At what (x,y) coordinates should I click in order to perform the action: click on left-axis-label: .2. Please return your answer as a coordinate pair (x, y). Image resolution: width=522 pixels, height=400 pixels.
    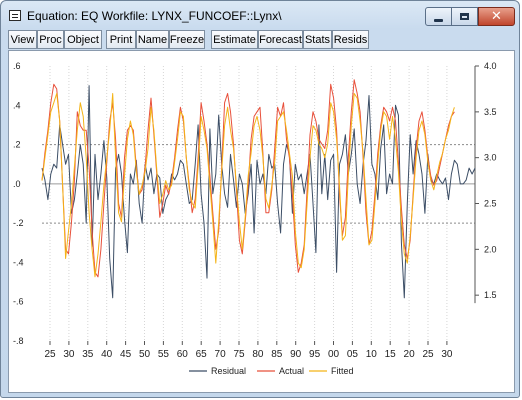
    Looking at the image, I should click on (17, 145).